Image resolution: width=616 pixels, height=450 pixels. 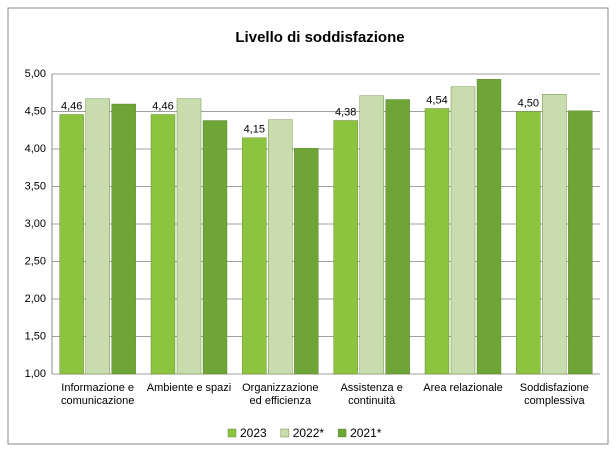 What do you see at coordinates (35, 224) in the screenshot?
I see `y-tick-label: 3,00` at bounding box center [35, 224].